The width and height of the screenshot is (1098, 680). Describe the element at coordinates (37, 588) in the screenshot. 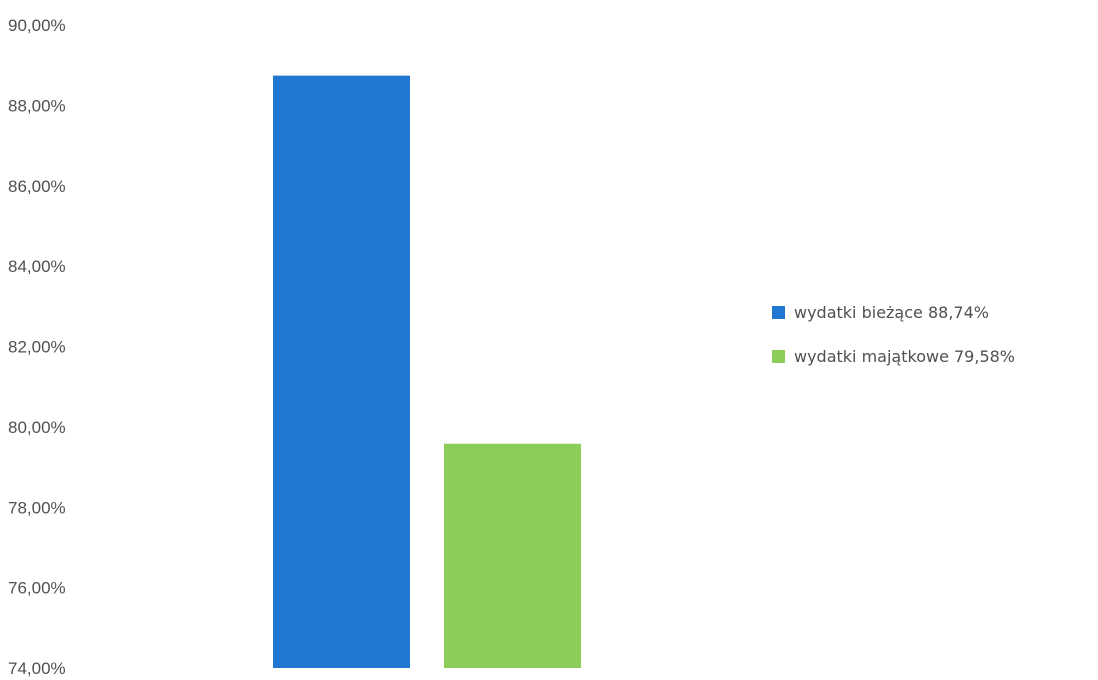

I see `y-tick-label: 76,00%` at that location.